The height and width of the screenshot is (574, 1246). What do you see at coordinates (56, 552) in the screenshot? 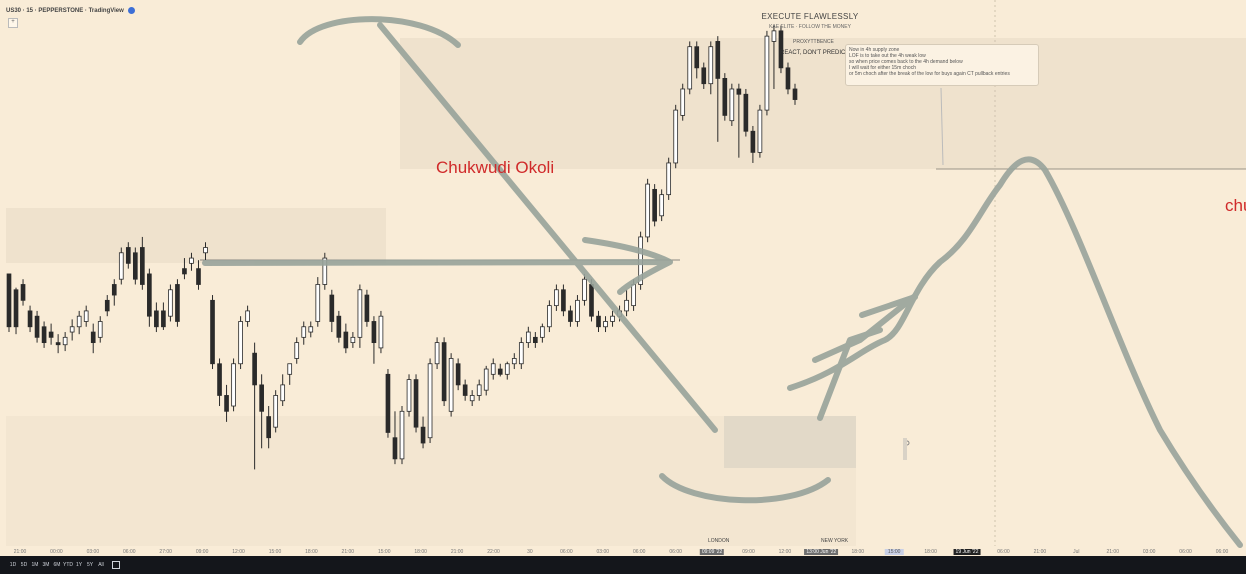
I see `time-tick-label: 00:00` at bounding box center [56, 552].